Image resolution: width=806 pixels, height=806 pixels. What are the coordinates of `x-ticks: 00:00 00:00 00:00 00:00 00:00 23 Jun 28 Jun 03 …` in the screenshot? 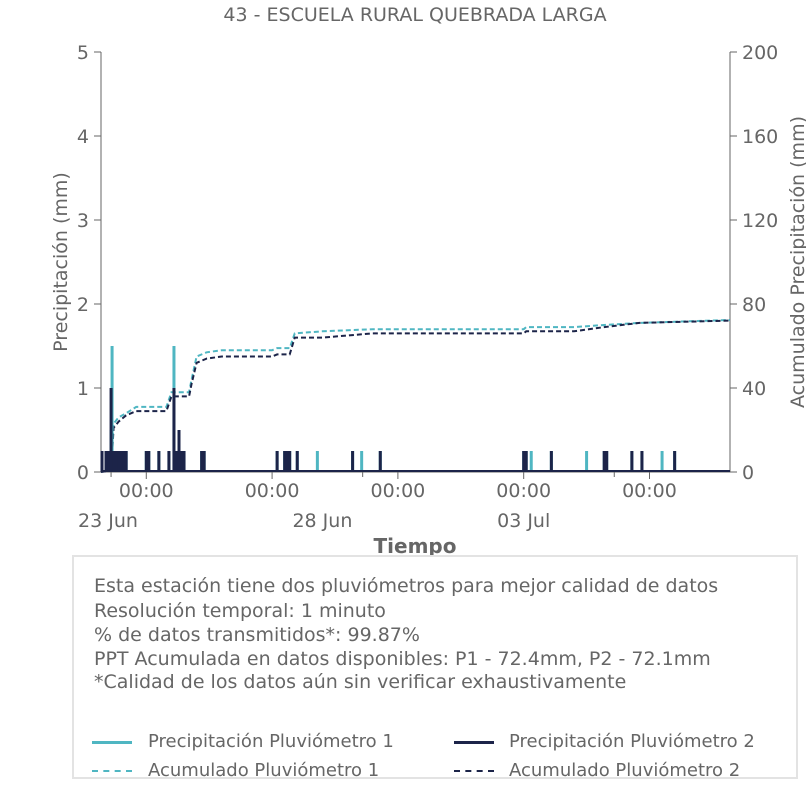 It's located at (377, 502).